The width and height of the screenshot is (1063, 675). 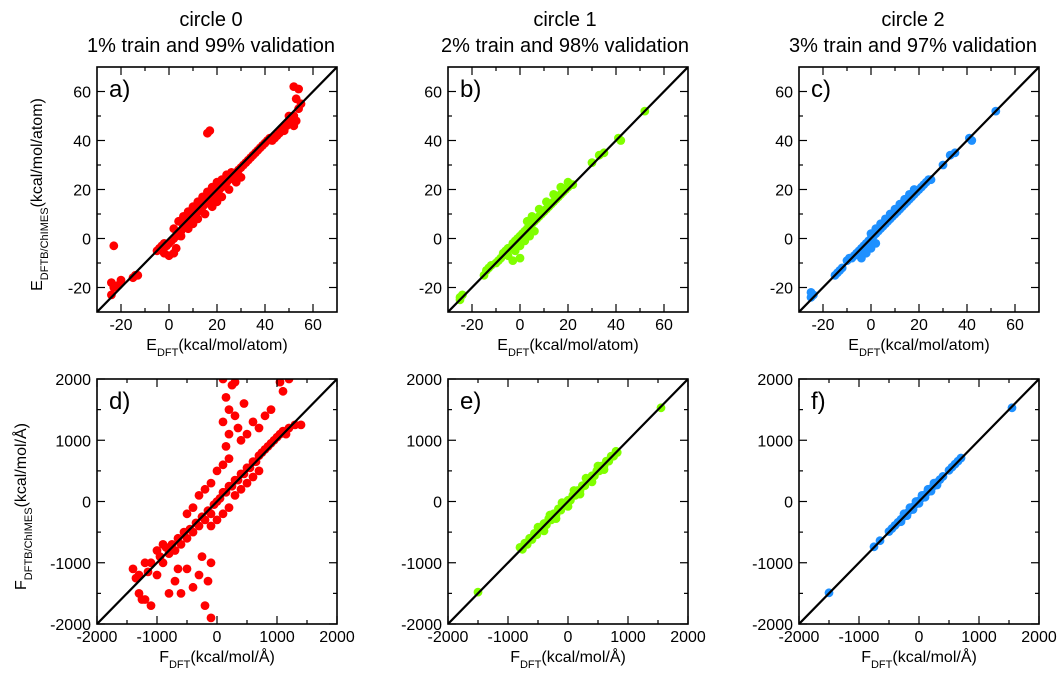 What do you see at coordinates (470, 89) in the screenshot?
I see `panel-label: b)` at bounding box center [470, 89].